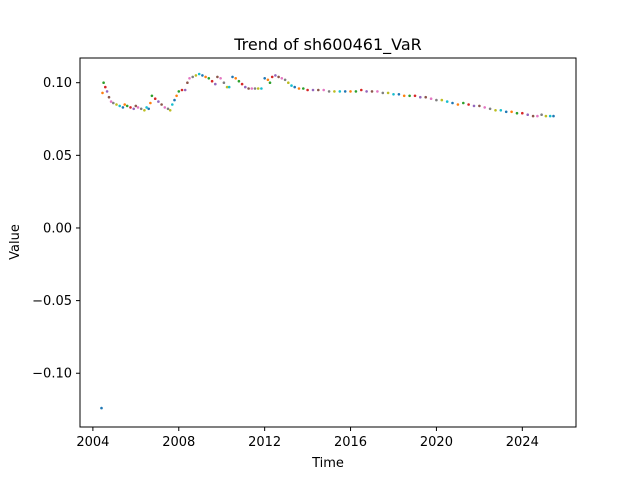  What do you see at coordinates (350, 442) in the screenshot?
I see `x-tick-label: 2016` at bounding box center [350, 442].